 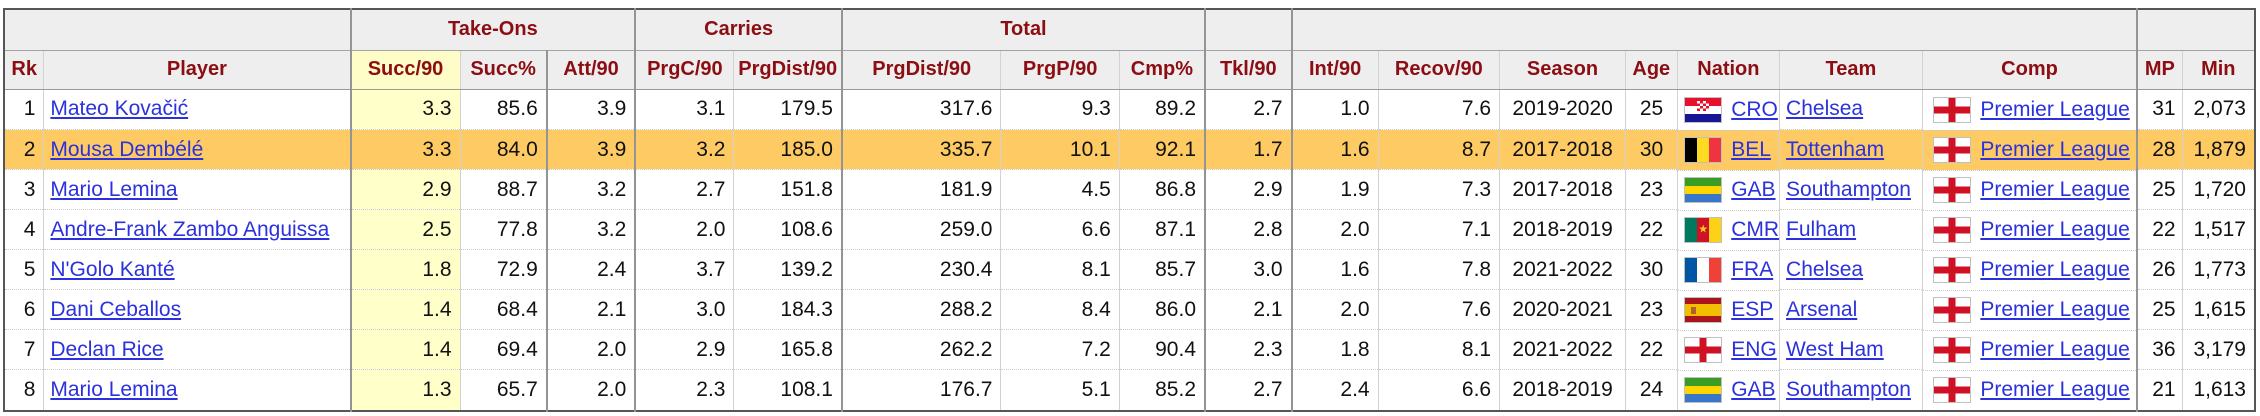 What do you see at coordinates (1651, 390) in the screenshot?
I see `cell-age: 24` at bounding box center [1651, 390].